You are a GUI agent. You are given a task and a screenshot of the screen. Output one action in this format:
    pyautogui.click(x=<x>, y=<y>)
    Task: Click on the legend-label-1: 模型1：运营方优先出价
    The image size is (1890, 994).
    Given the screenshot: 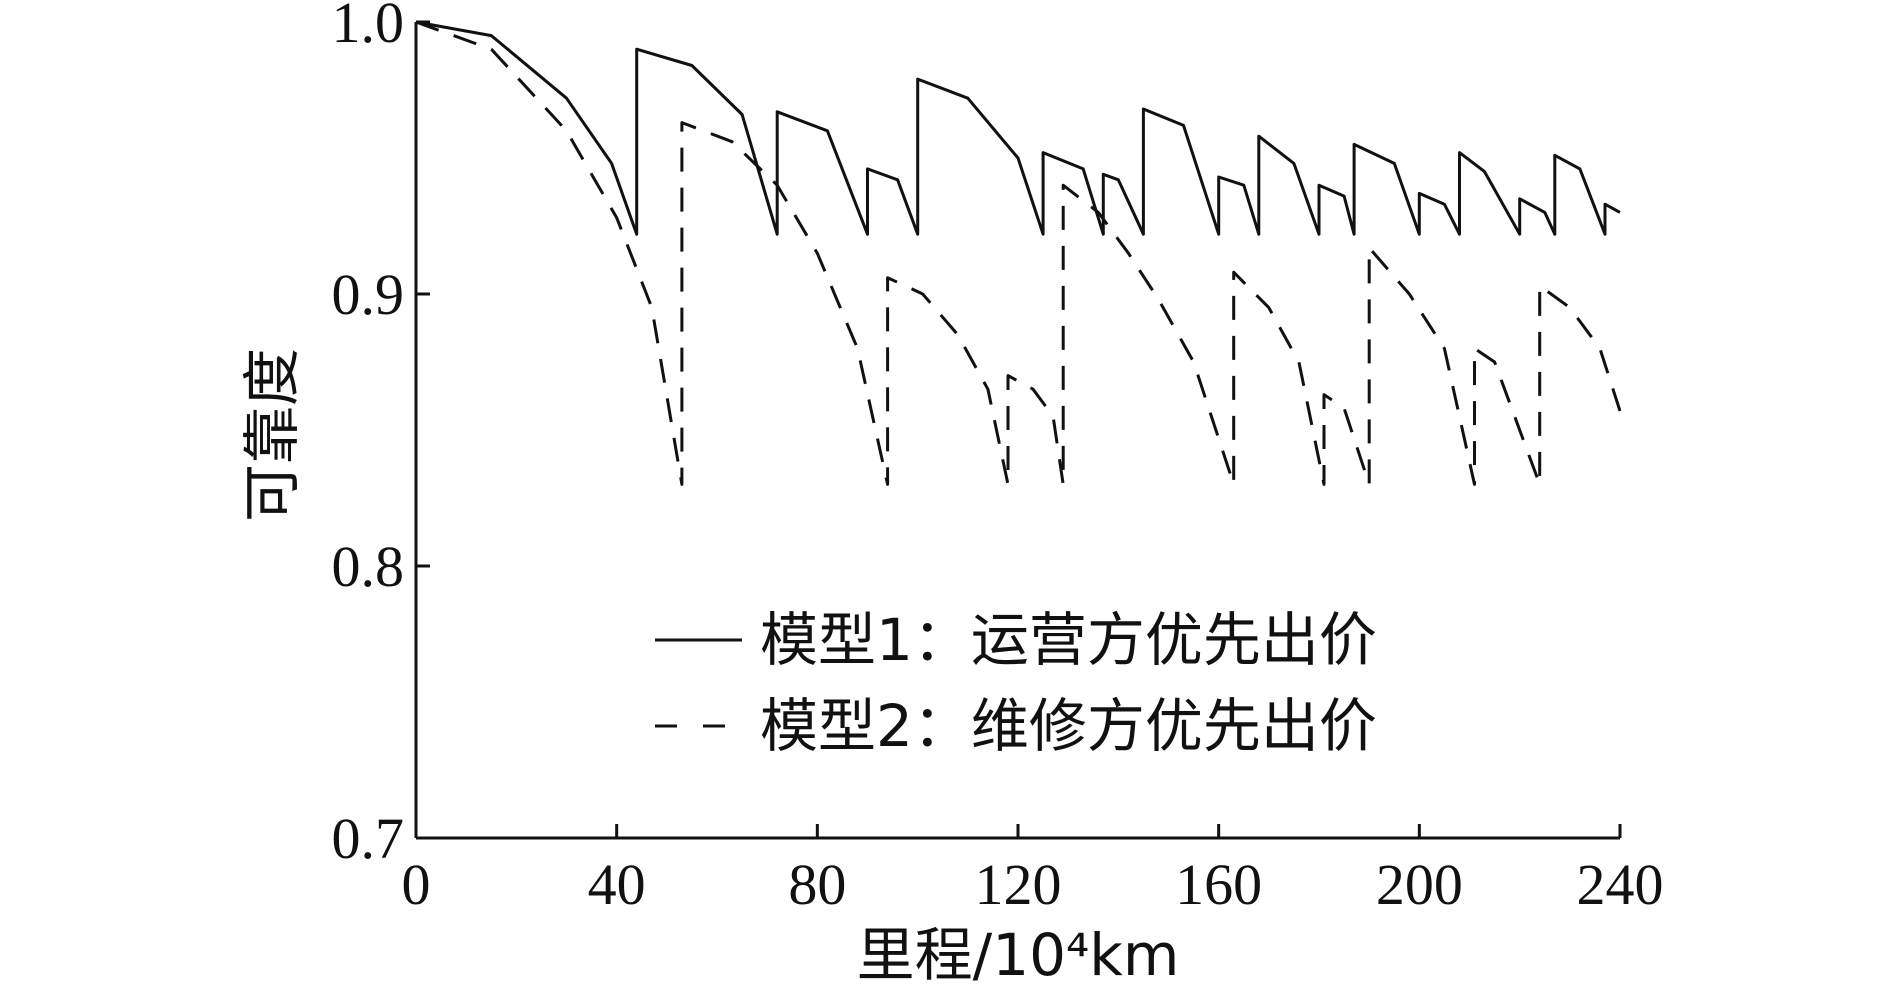 What is the action you would take?
    pyautogui.click(x=1068, y=640)
    